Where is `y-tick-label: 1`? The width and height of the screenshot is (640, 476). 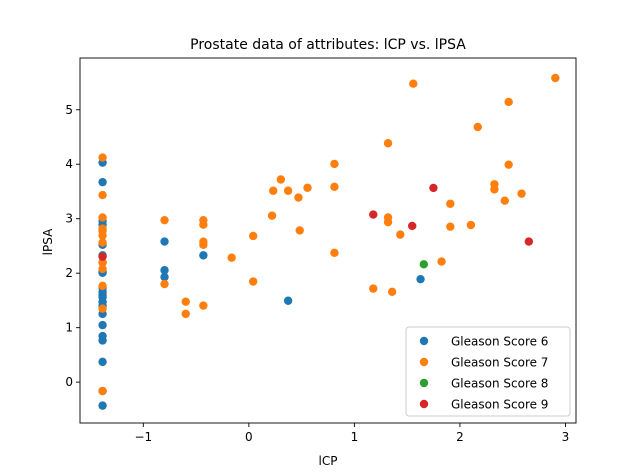 y-tick-label: 1 is located at coordinates (69, 328).